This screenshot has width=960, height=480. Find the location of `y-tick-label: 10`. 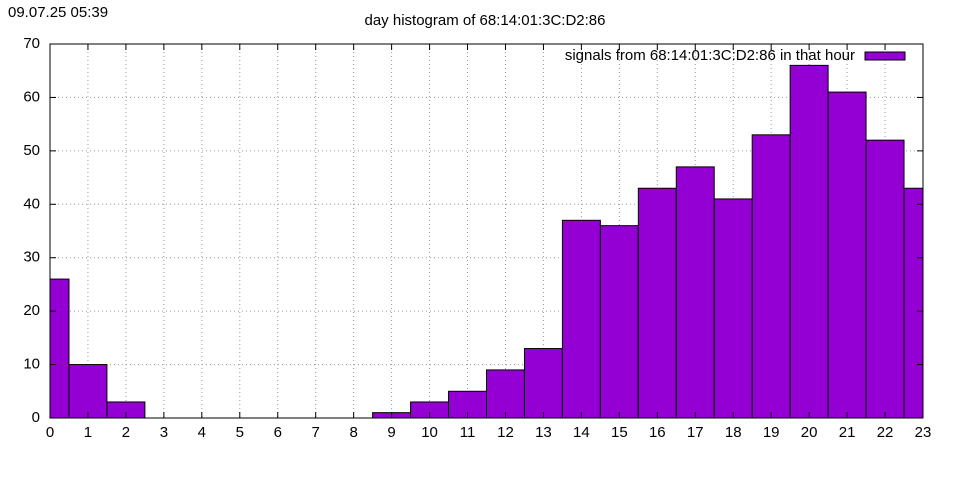

y-tick-label: 10 is located at coordinates (31, 364).